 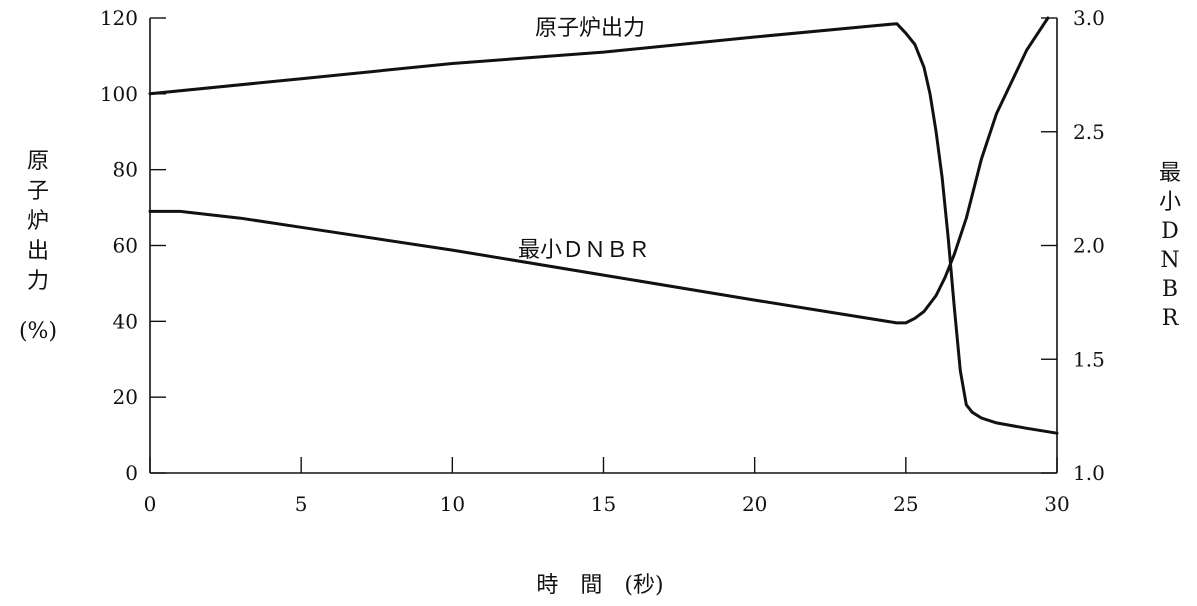 What do you see at coordinates (1170, 246) in the screenshot?
I see `right-y-axis-title: 最小DNBR` at bounding box center [1170, 246].